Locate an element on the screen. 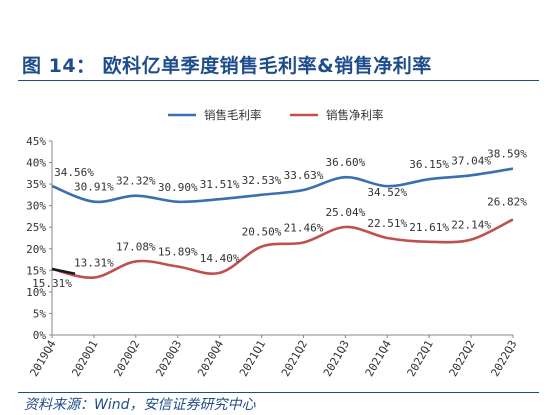 Image resolution: width=557 pixels, height=415 pixels. x-tick-label: 2021Q4 is located at coordinates (378, 358).